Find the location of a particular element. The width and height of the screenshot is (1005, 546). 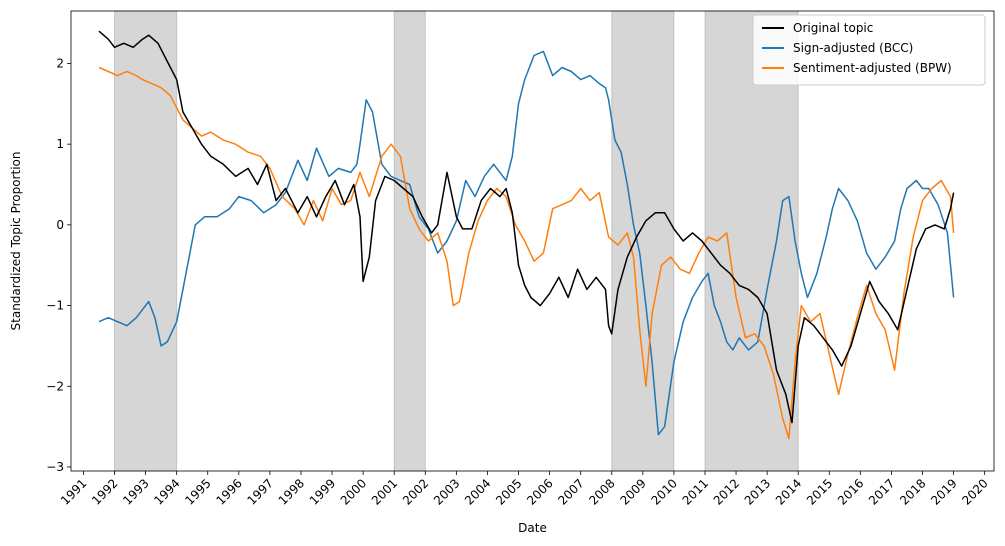

y-axis-title: Standardized Topic Proportion is located at coordinates (16, 241).